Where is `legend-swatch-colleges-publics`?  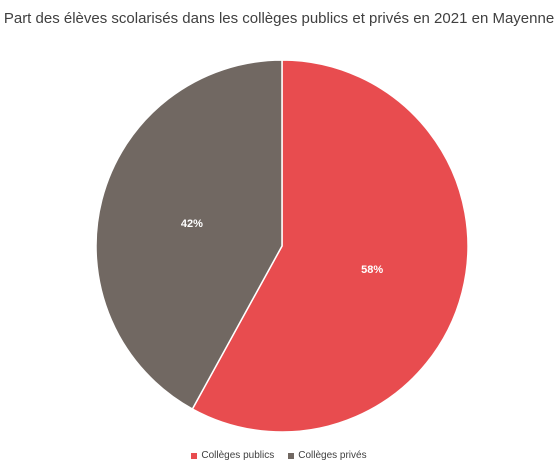 legend-swatch-colleges-publics is located at coordinates (194, 455).